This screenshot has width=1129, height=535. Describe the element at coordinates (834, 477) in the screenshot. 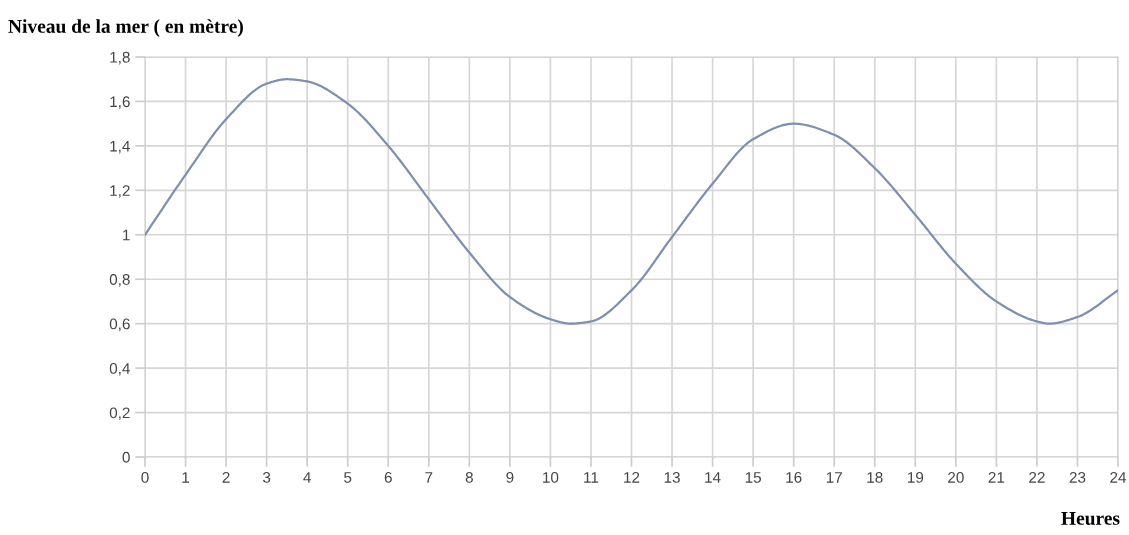

I see `x-tick-label: 17` at that location.